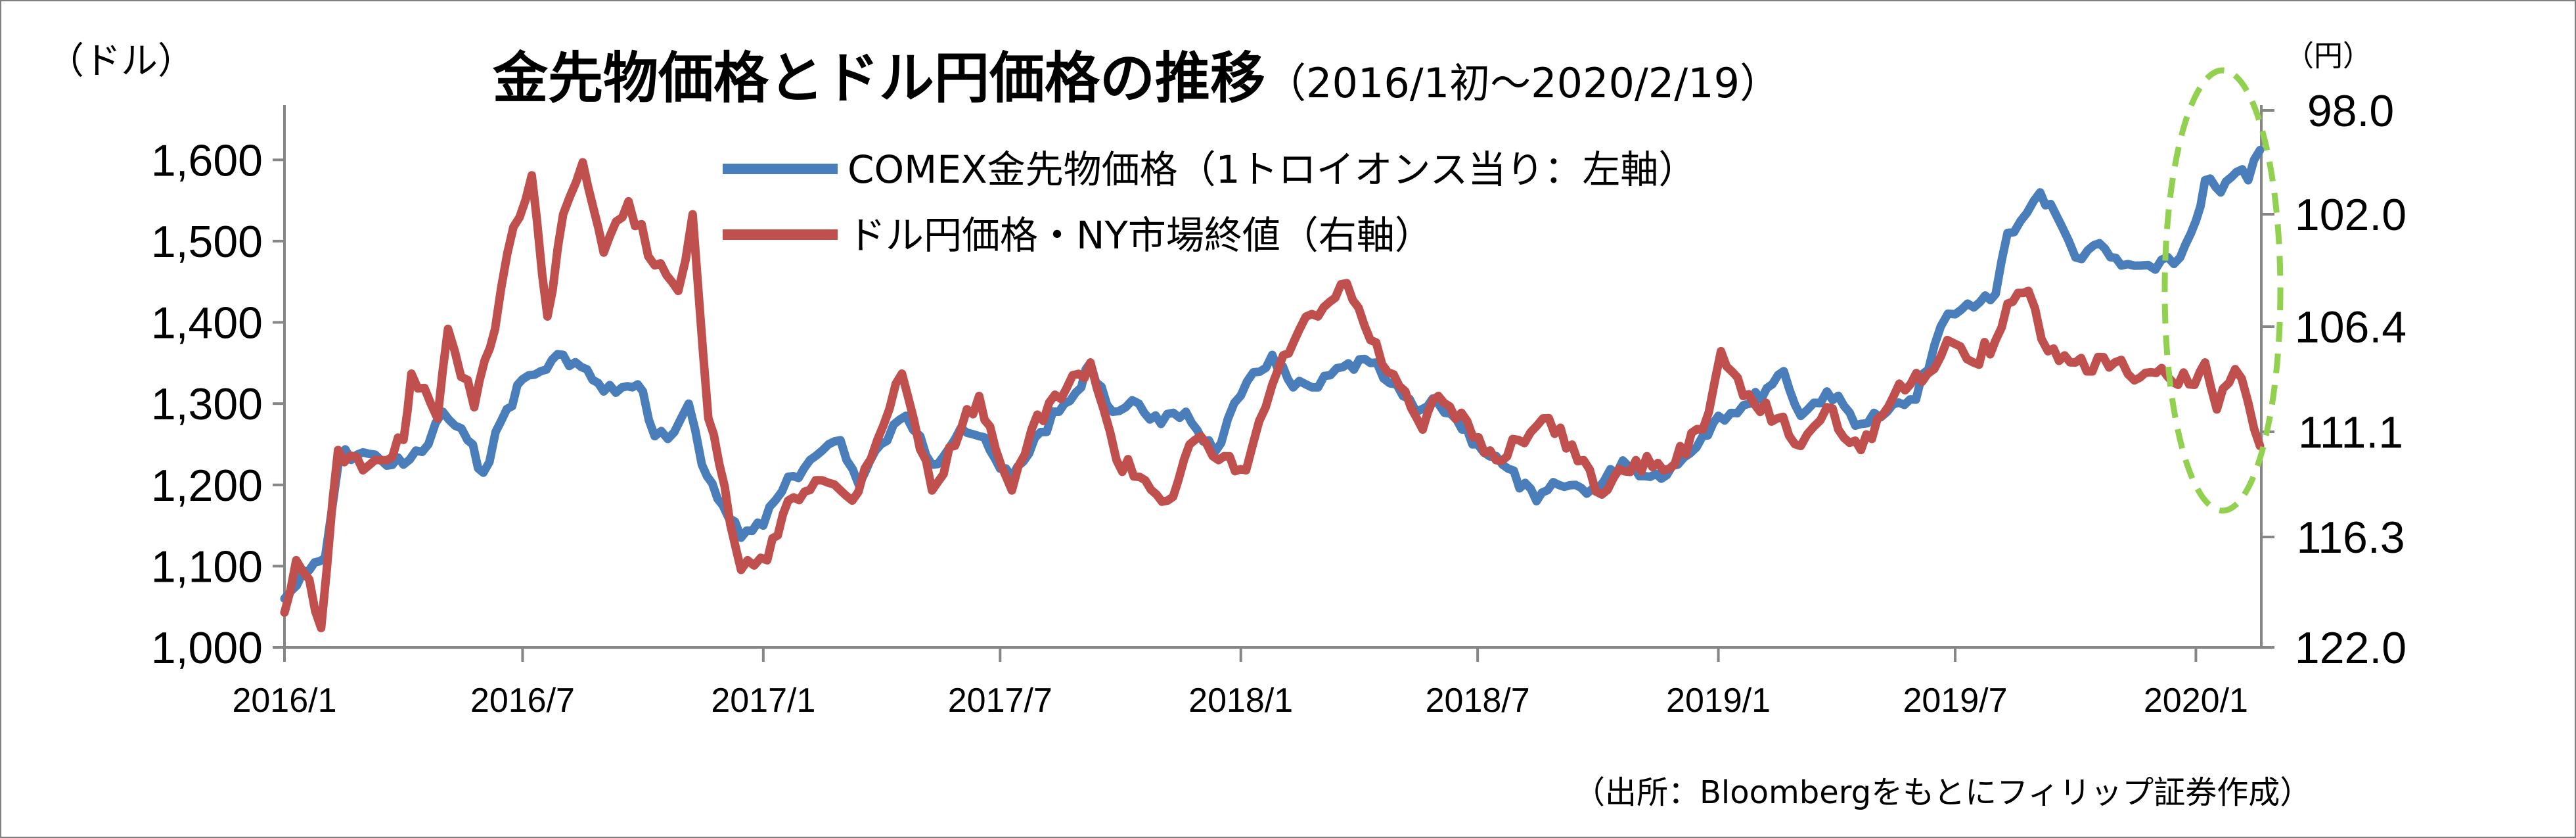  Describe the element at coordinates (2351, 215) in the screenshot. I see `right-tick-label: 102.0` at that location.